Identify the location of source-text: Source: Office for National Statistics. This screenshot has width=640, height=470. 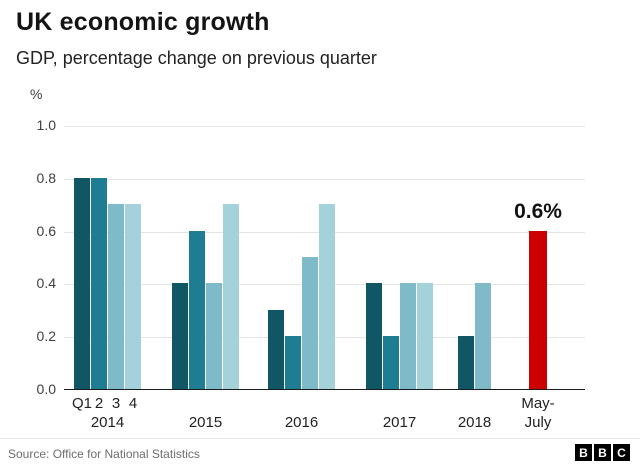
(104, 454).